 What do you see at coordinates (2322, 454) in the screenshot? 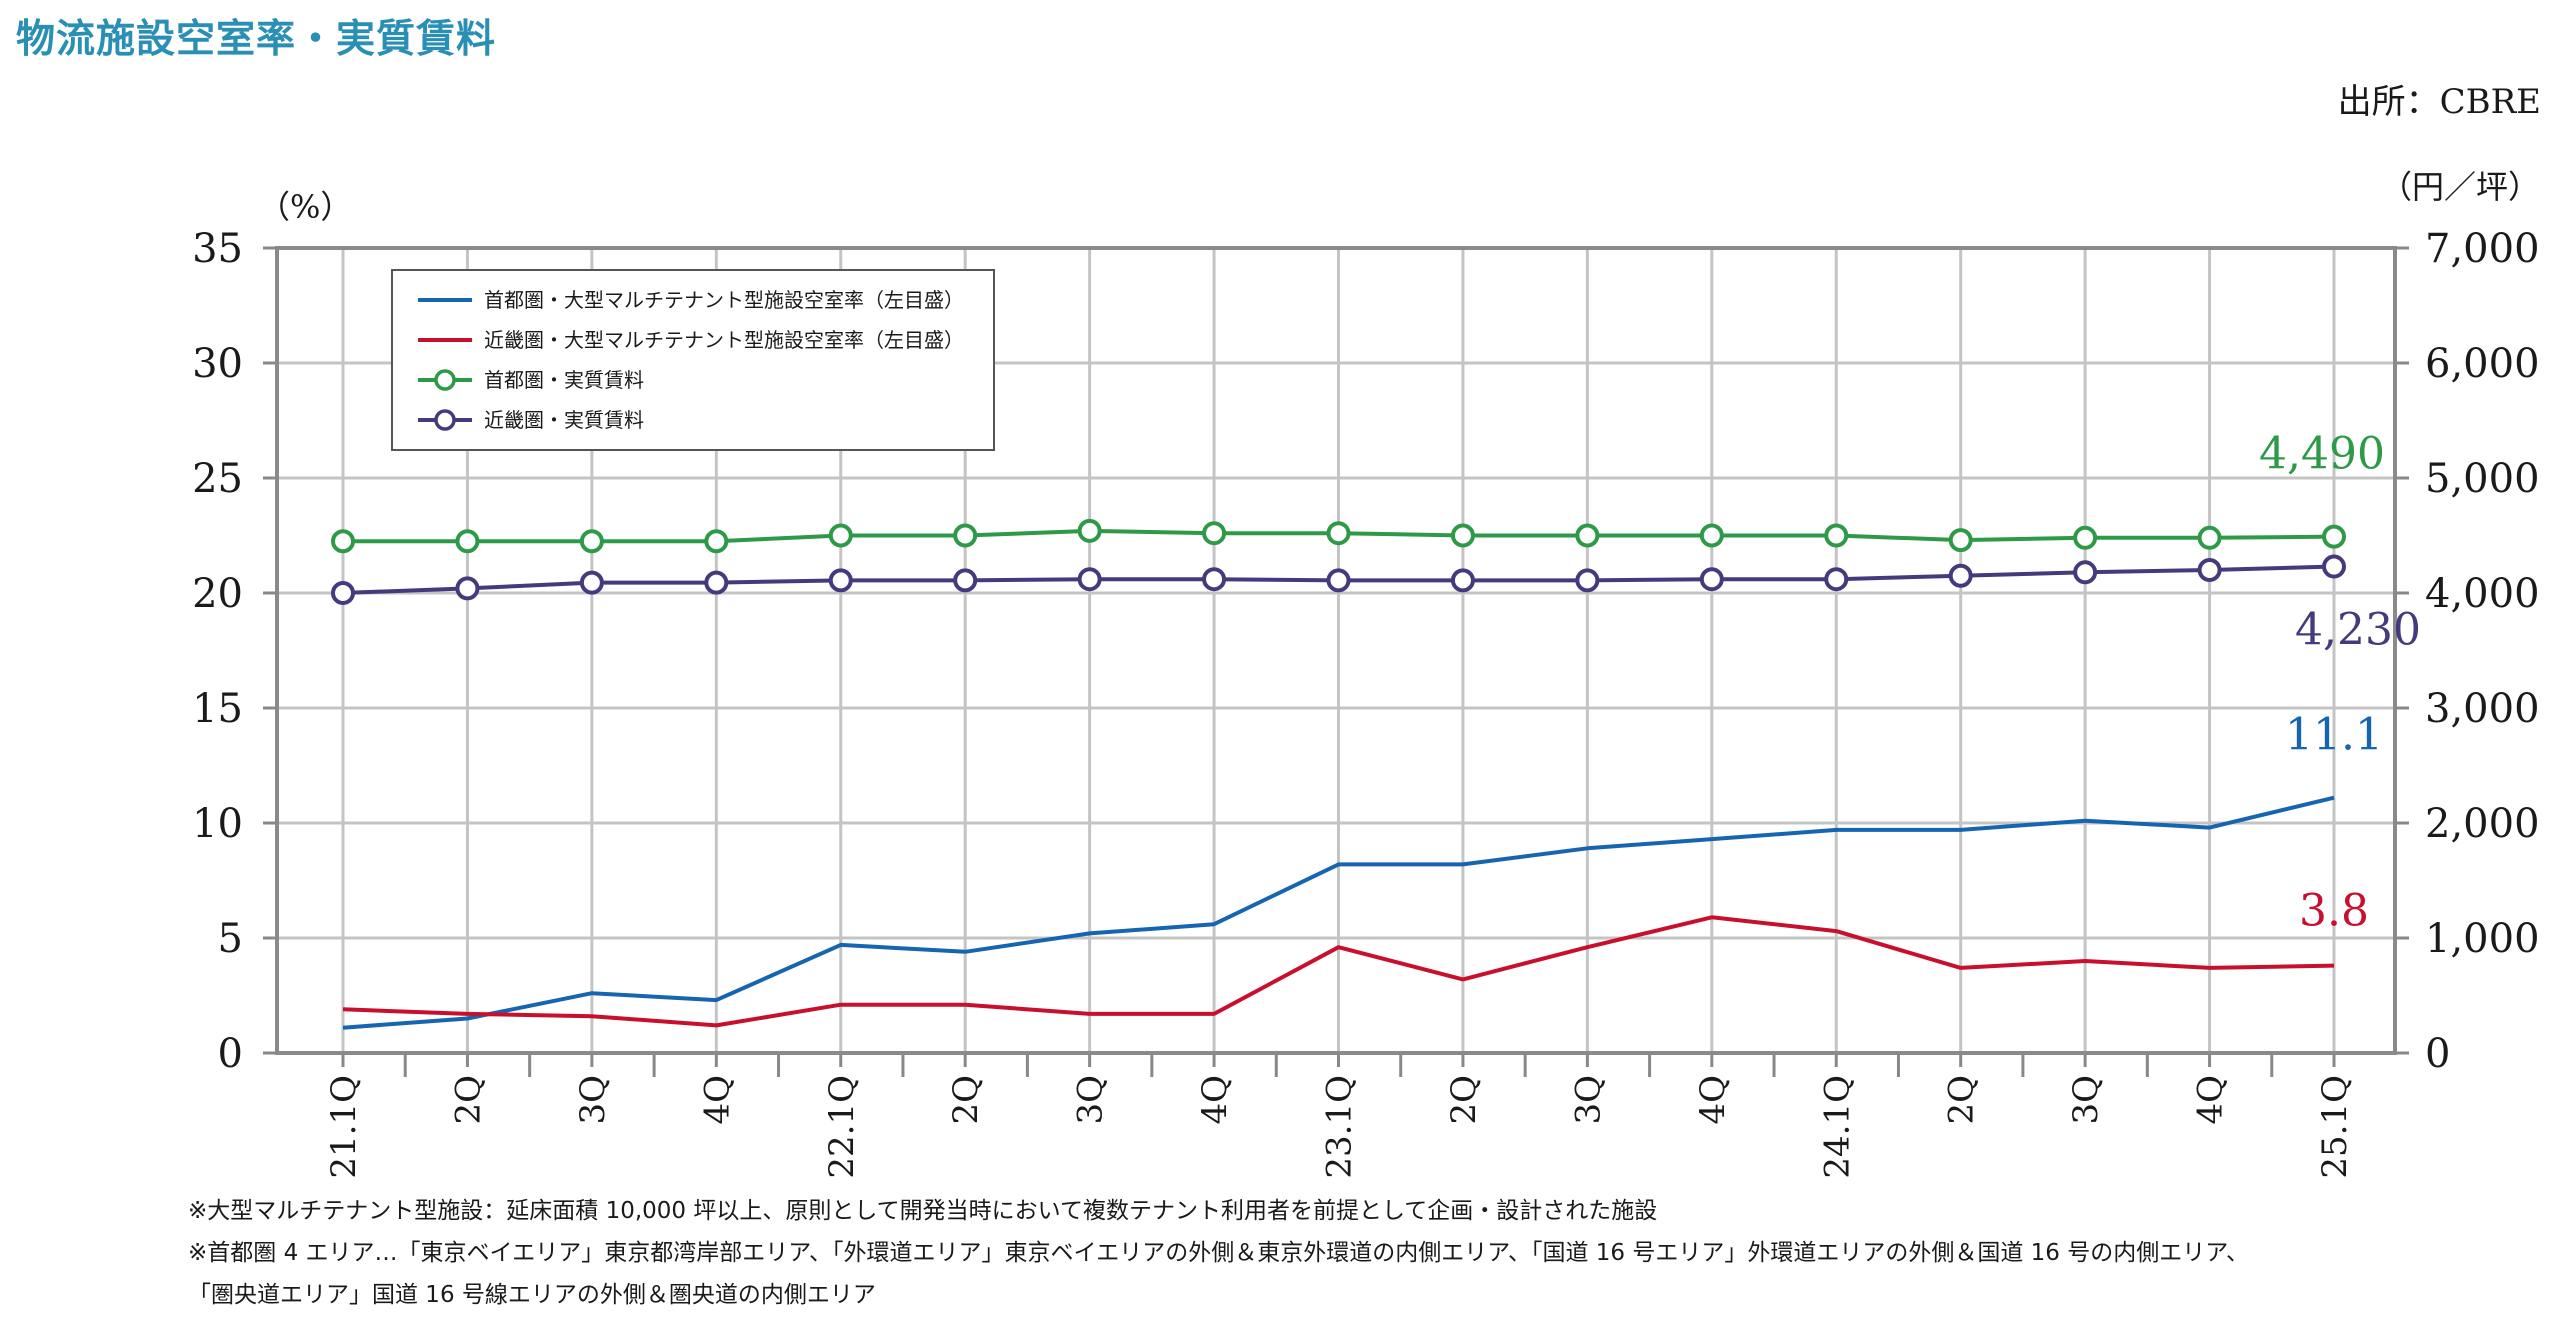
I see `series-end-label: 4,490` at bounding box center [2322, 454].